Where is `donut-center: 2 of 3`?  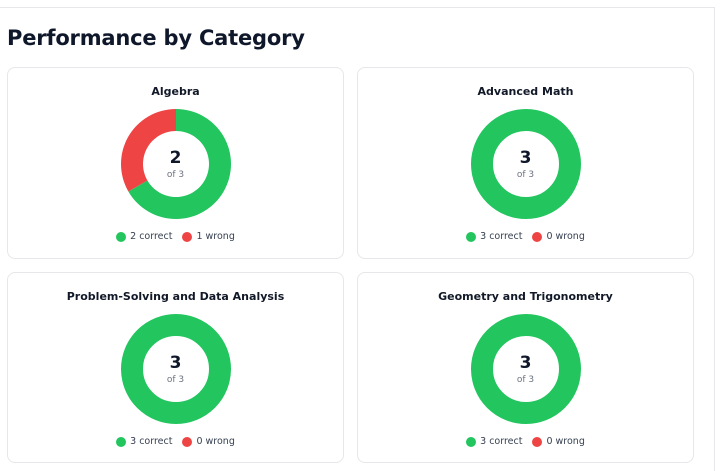 donut-center: 2 of 3 is located at coordinates (176, 164).